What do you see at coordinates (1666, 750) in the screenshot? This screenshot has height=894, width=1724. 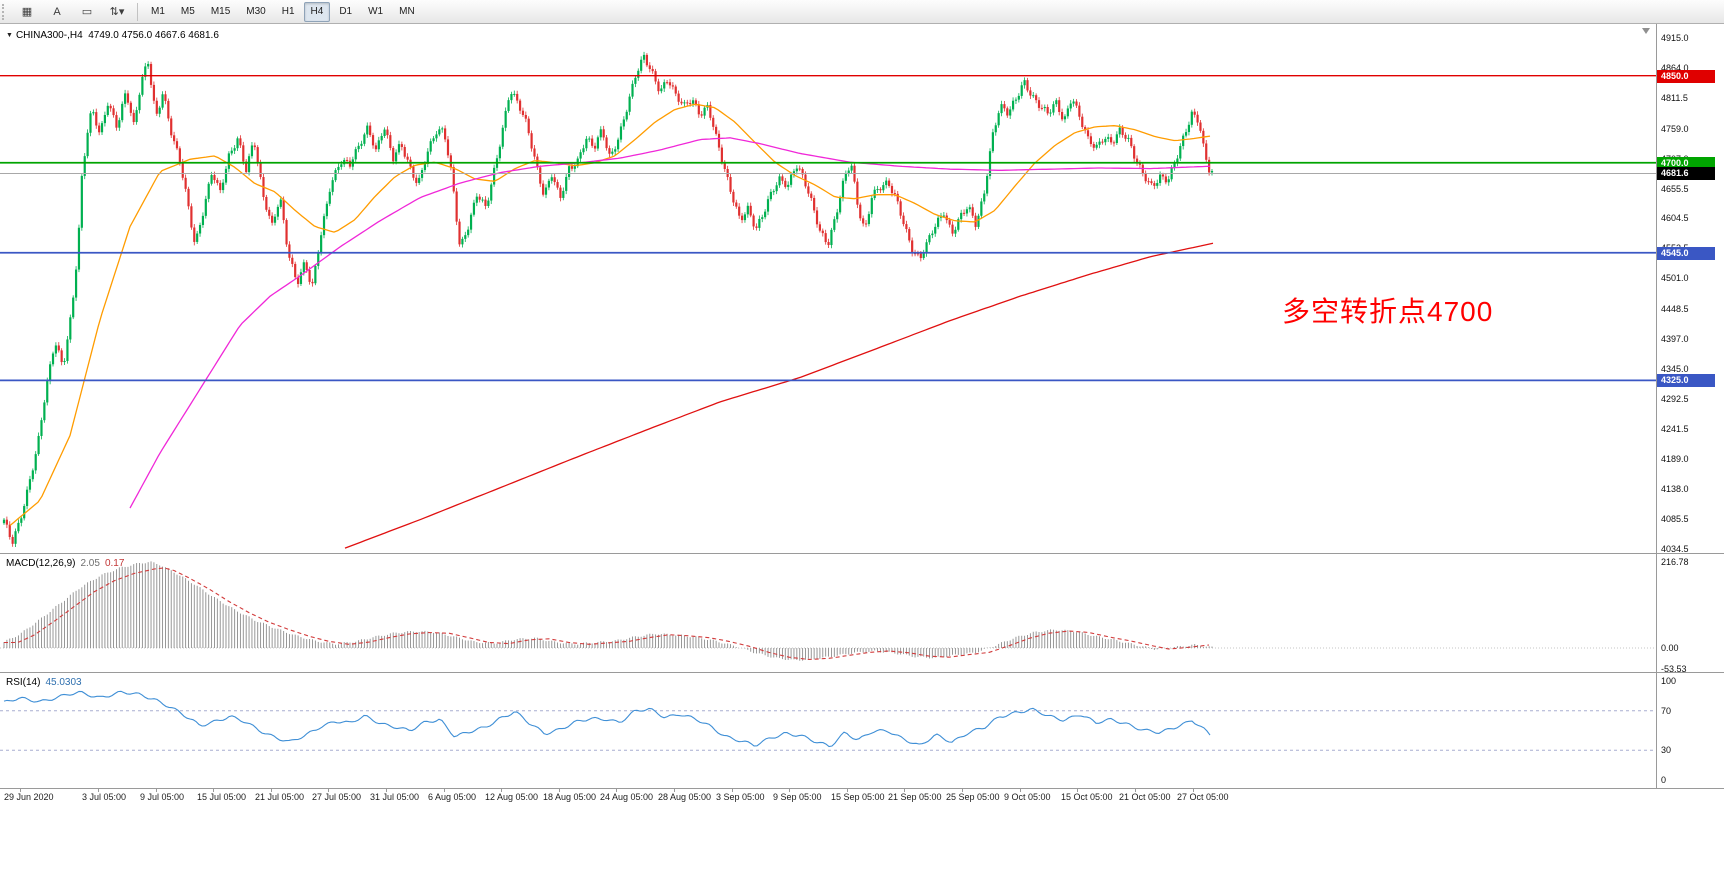 I see `rsi-axis-label: 30` at bounding box center [1666, 750].